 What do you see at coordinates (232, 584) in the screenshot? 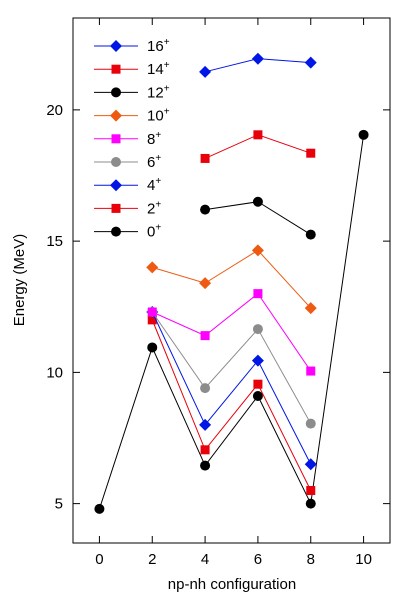
I see `x-axis-label: np-nh configuration` at bounding box center [232, 584].